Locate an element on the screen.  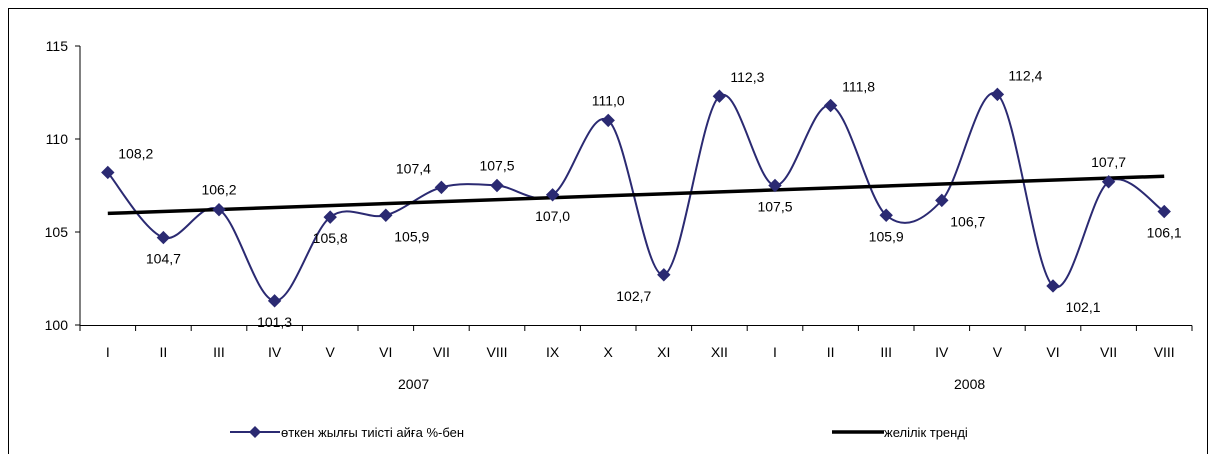
y-tick-label: 100 is located at coordinates (57, 325).